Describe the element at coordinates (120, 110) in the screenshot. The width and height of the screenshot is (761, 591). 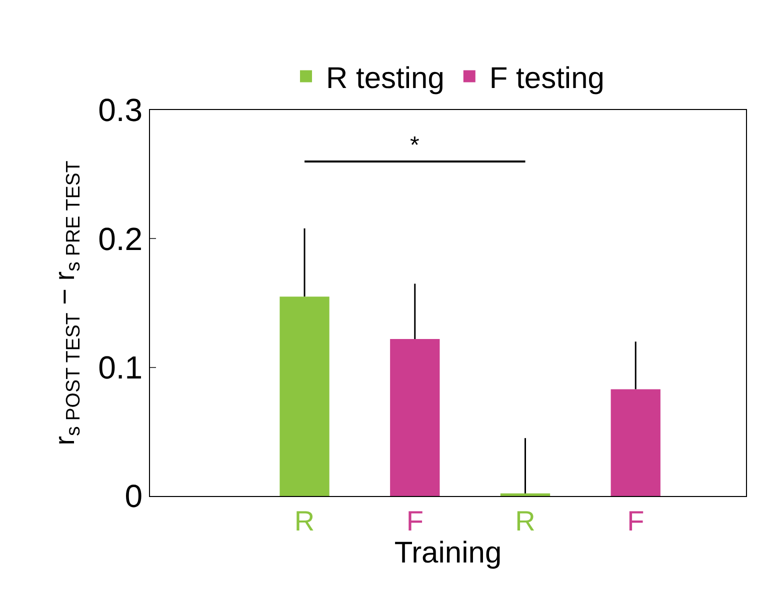
I see `y-tick-label: 0.3` at that location.